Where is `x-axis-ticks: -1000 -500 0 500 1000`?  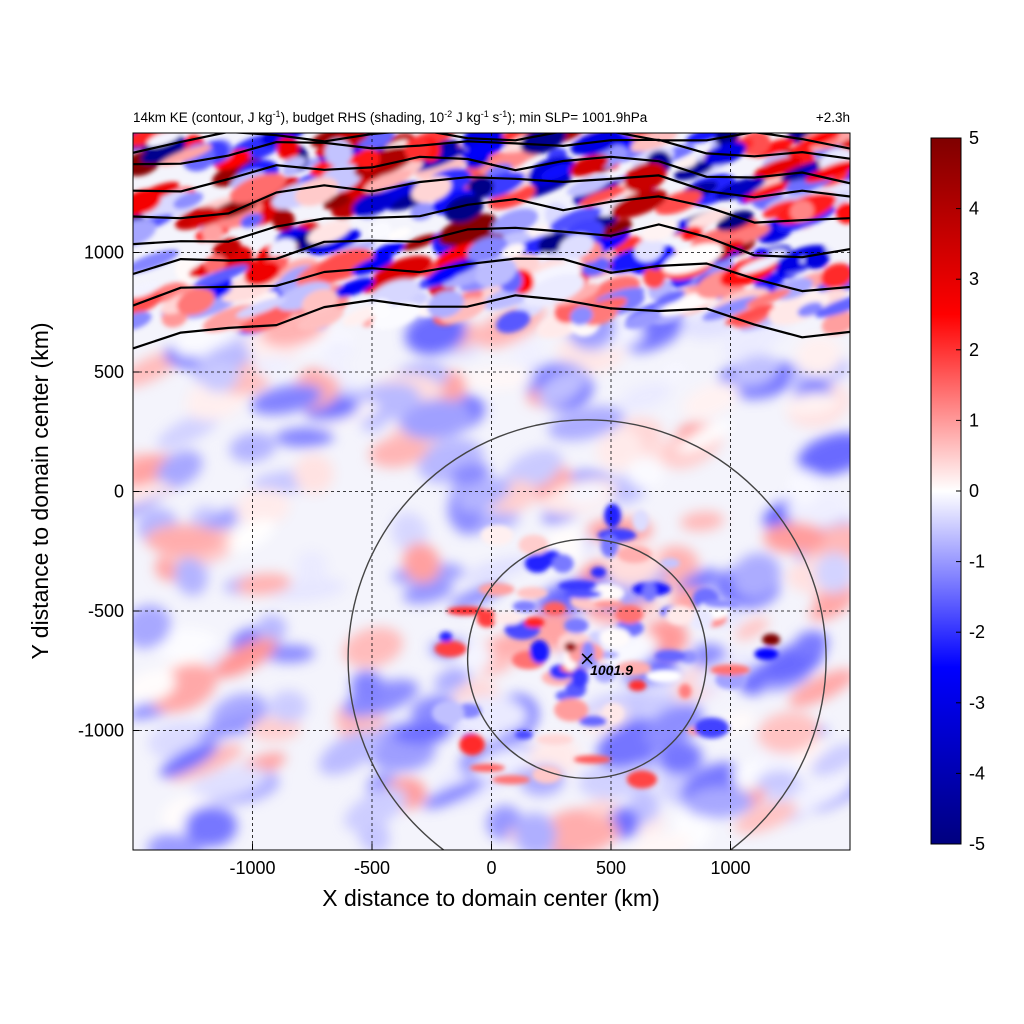 x-axis-ticks: -1000 -500 0 500 1000 is located at coordinates (490, 861).